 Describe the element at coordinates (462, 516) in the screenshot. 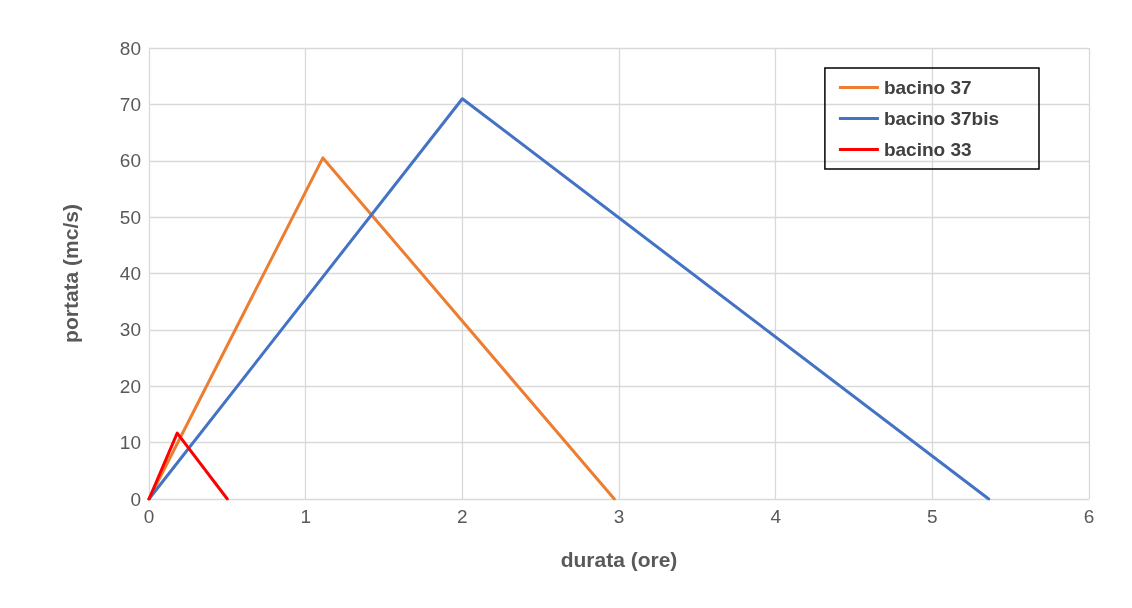

I see `x-tick-label: 2` at that location.